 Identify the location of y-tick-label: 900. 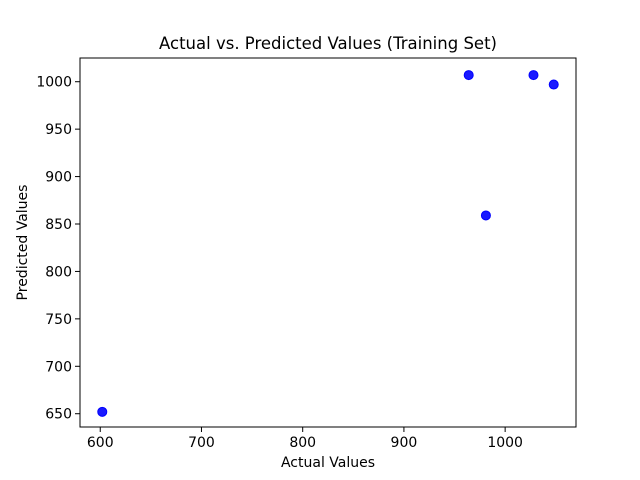
(58, 178).